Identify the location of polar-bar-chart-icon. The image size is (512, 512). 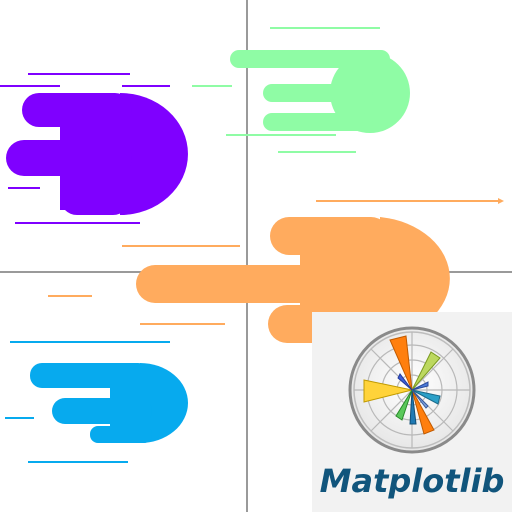
(412, 390).